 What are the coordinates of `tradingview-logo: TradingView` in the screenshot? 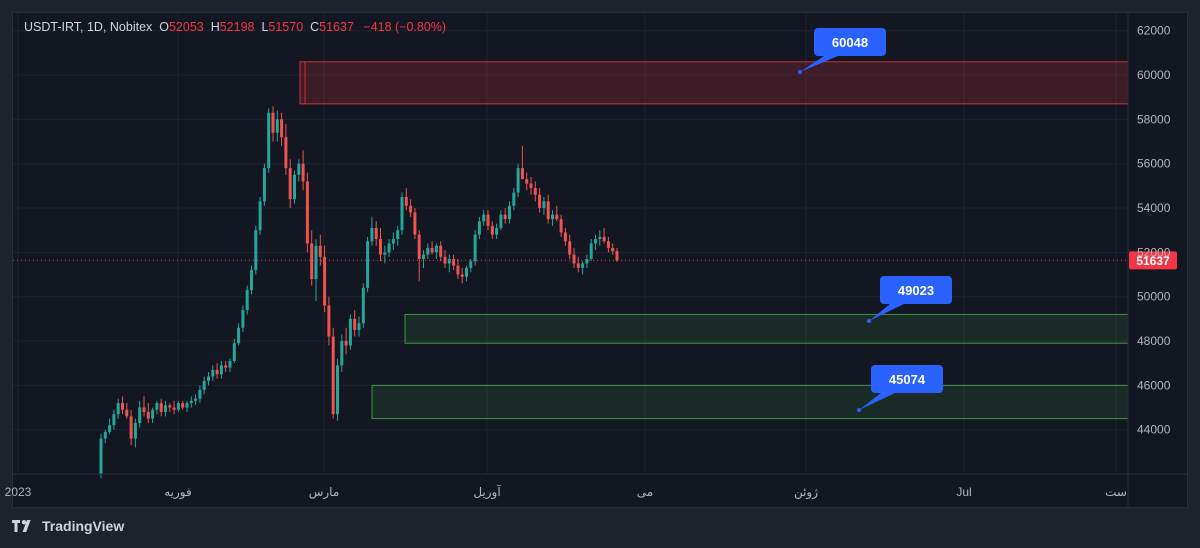 It's located at (68, 526).